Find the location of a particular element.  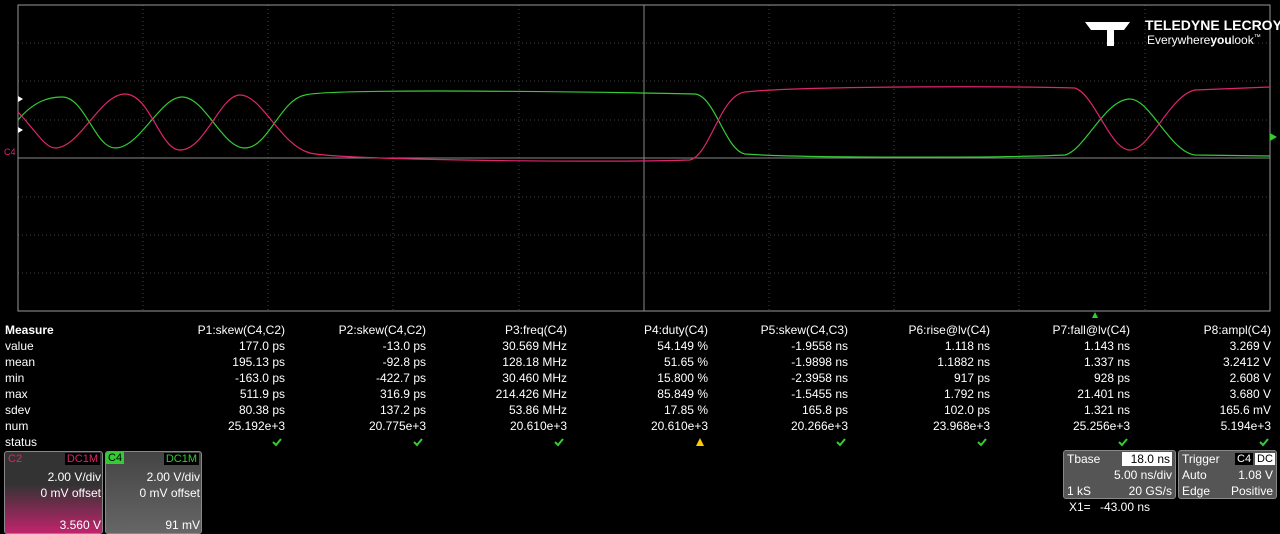

trigger-mode: Auto is located at coordinates (1194, 475).